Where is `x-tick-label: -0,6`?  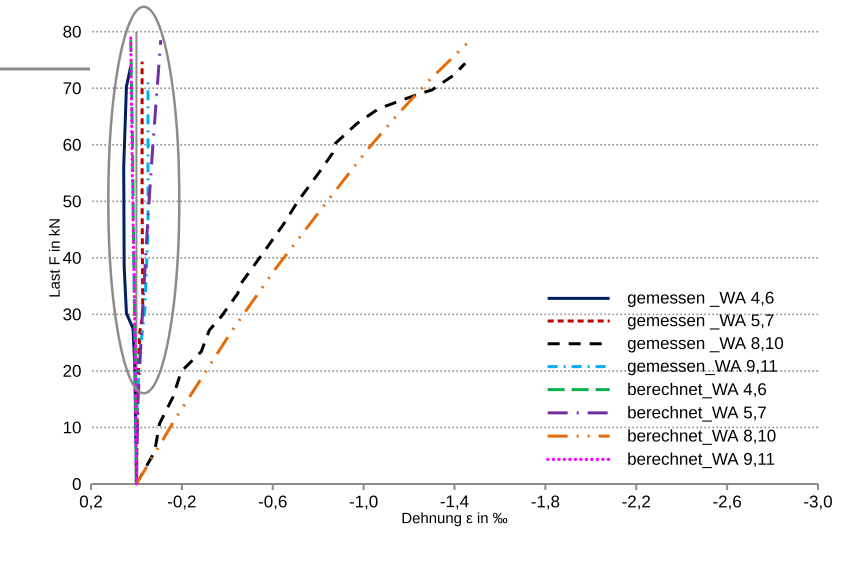
x-tick-label: -0,6 is located at coordinates (272, 503).